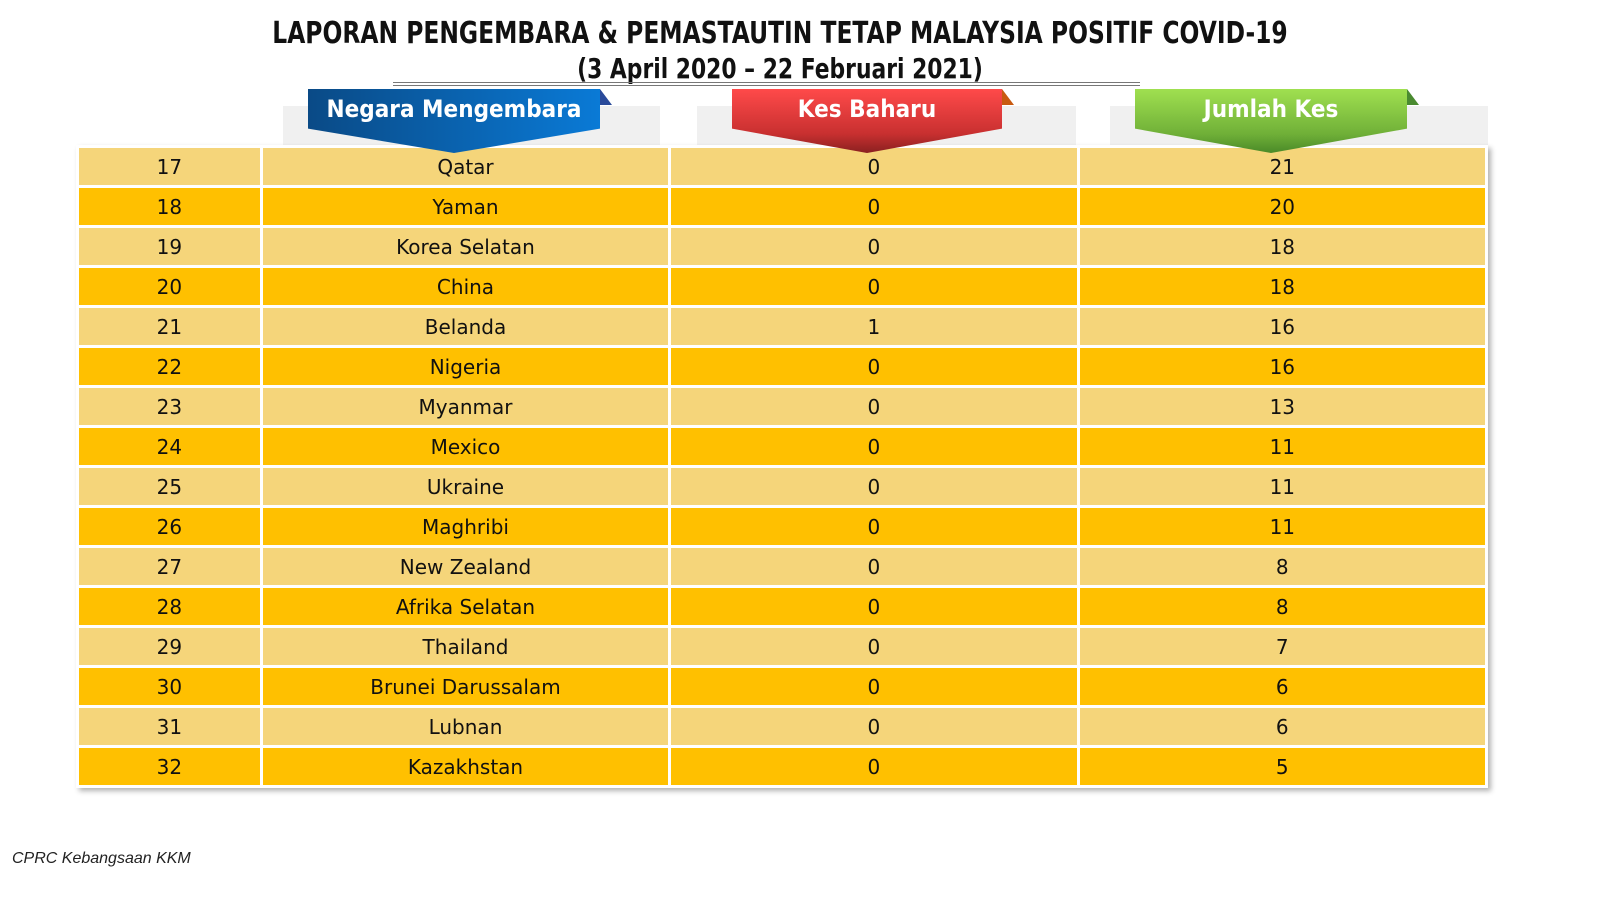 The image size is (1600, 900). I want to click on table-row: 29 Thailand 0 7, so click(782, 646).